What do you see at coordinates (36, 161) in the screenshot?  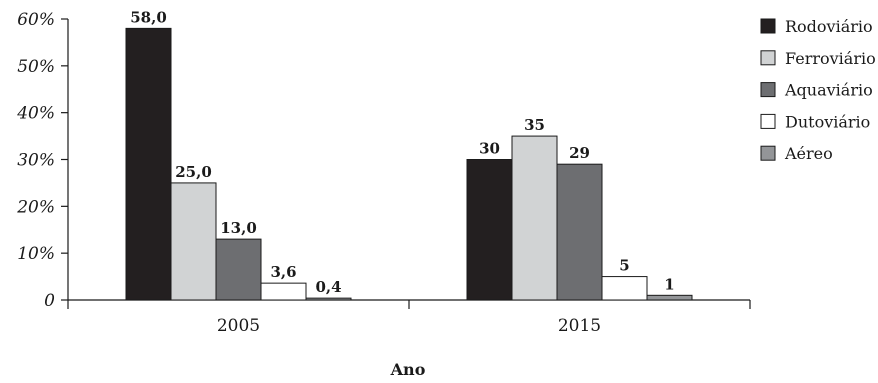 I see `y-tick-label: 30%` at bounding box center [36, 161].